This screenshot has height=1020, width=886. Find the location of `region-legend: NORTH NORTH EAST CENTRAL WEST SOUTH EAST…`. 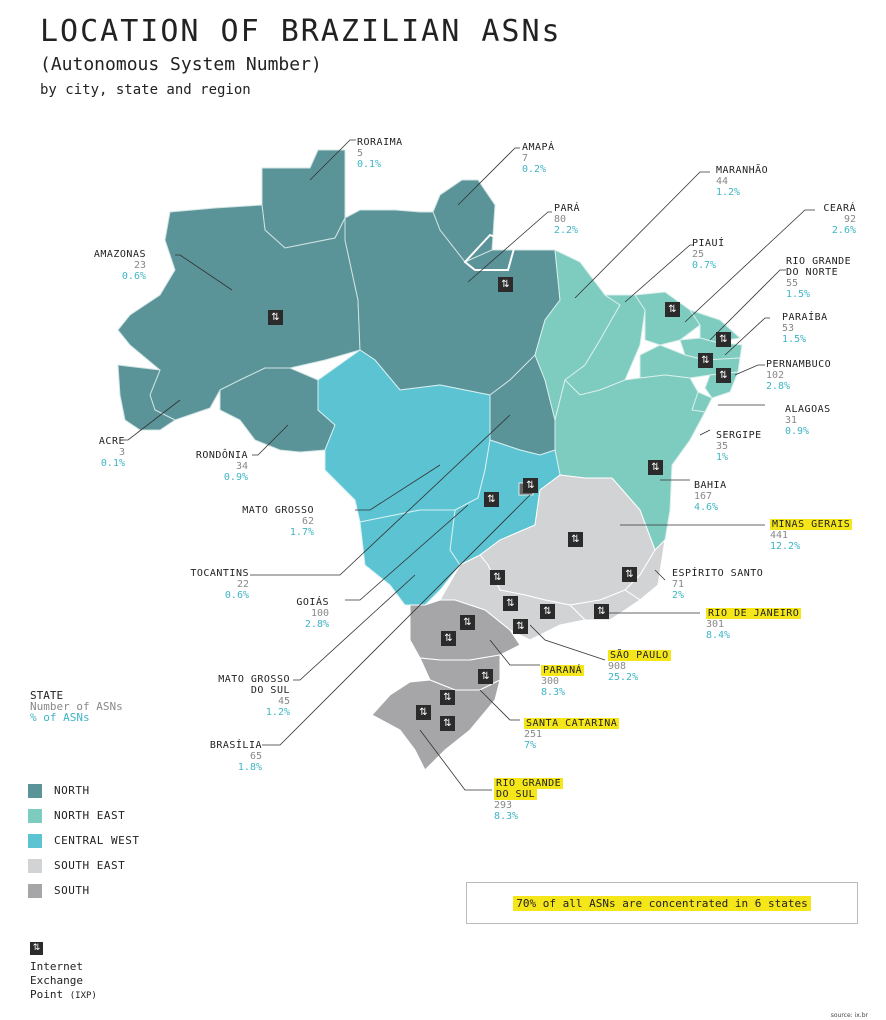

region-legend: NORTH NORTH EAST CENTRAL WEST SOUTH EAST… is located at coordinates (83, 840).